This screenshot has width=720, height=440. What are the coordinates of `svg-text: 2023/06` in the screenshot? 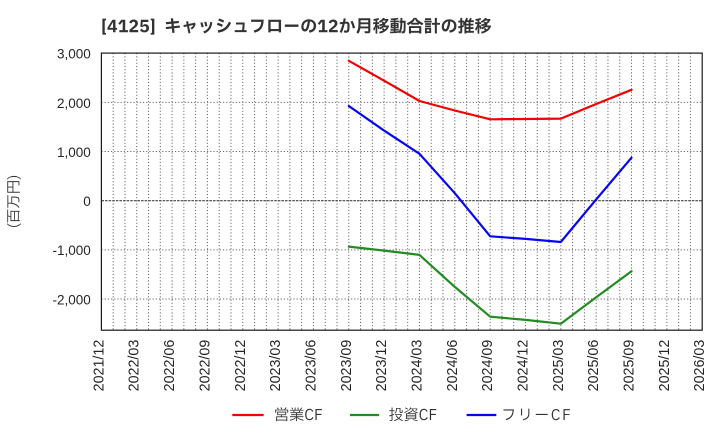 It's located at (311, 366).